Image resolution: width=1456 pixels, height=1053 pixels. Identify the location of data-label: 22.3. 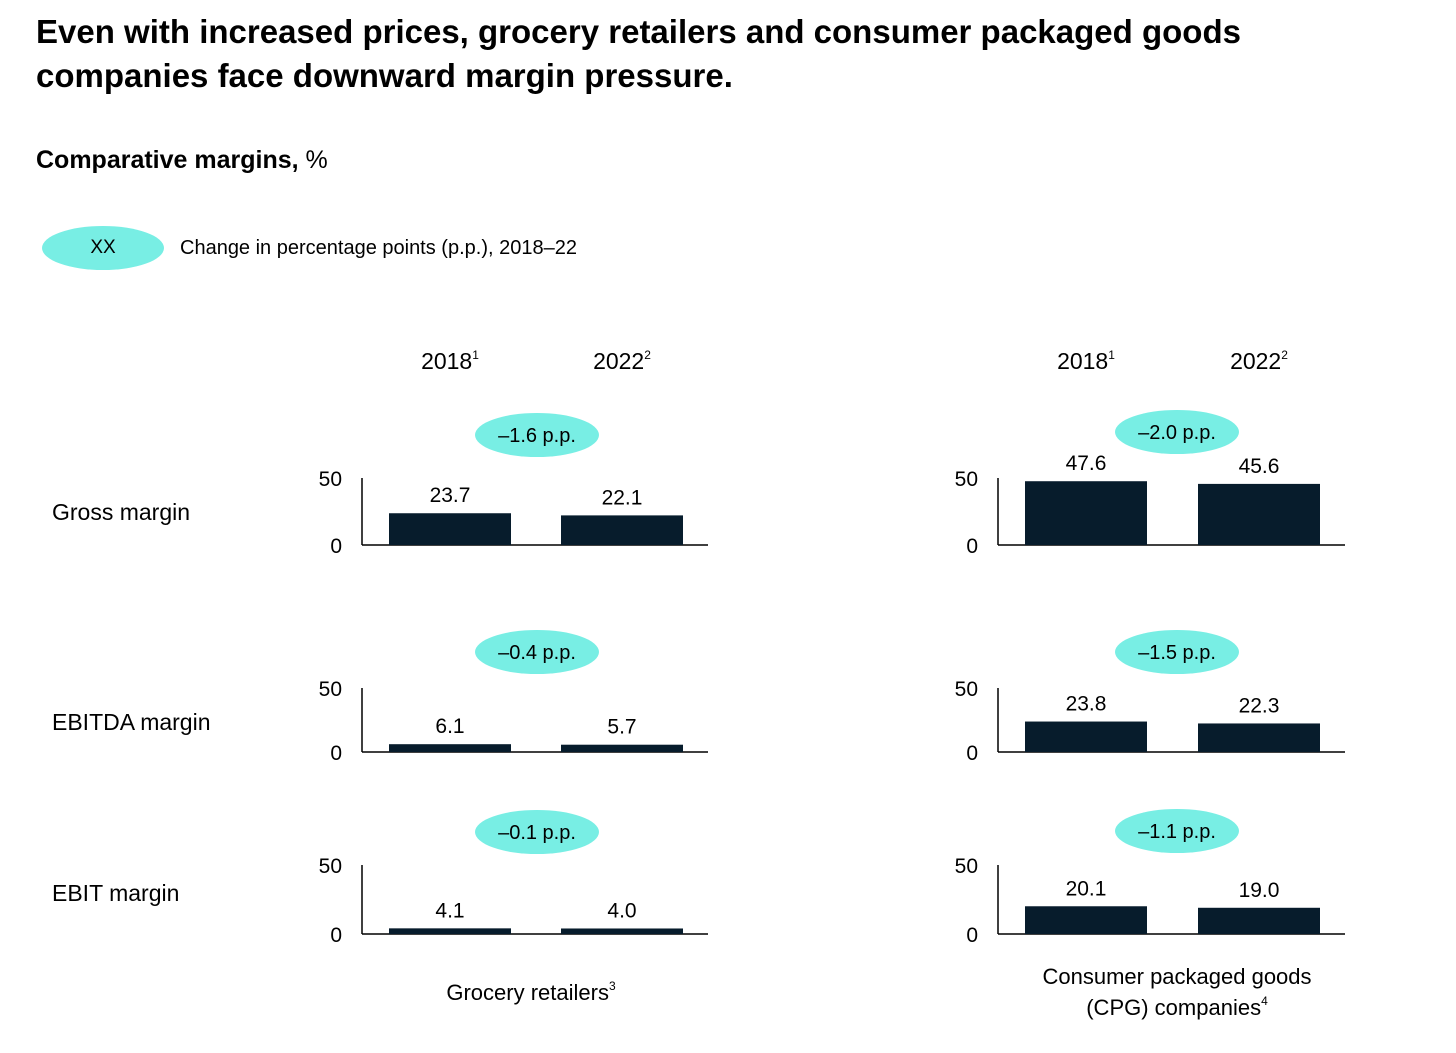
(1259, 705).